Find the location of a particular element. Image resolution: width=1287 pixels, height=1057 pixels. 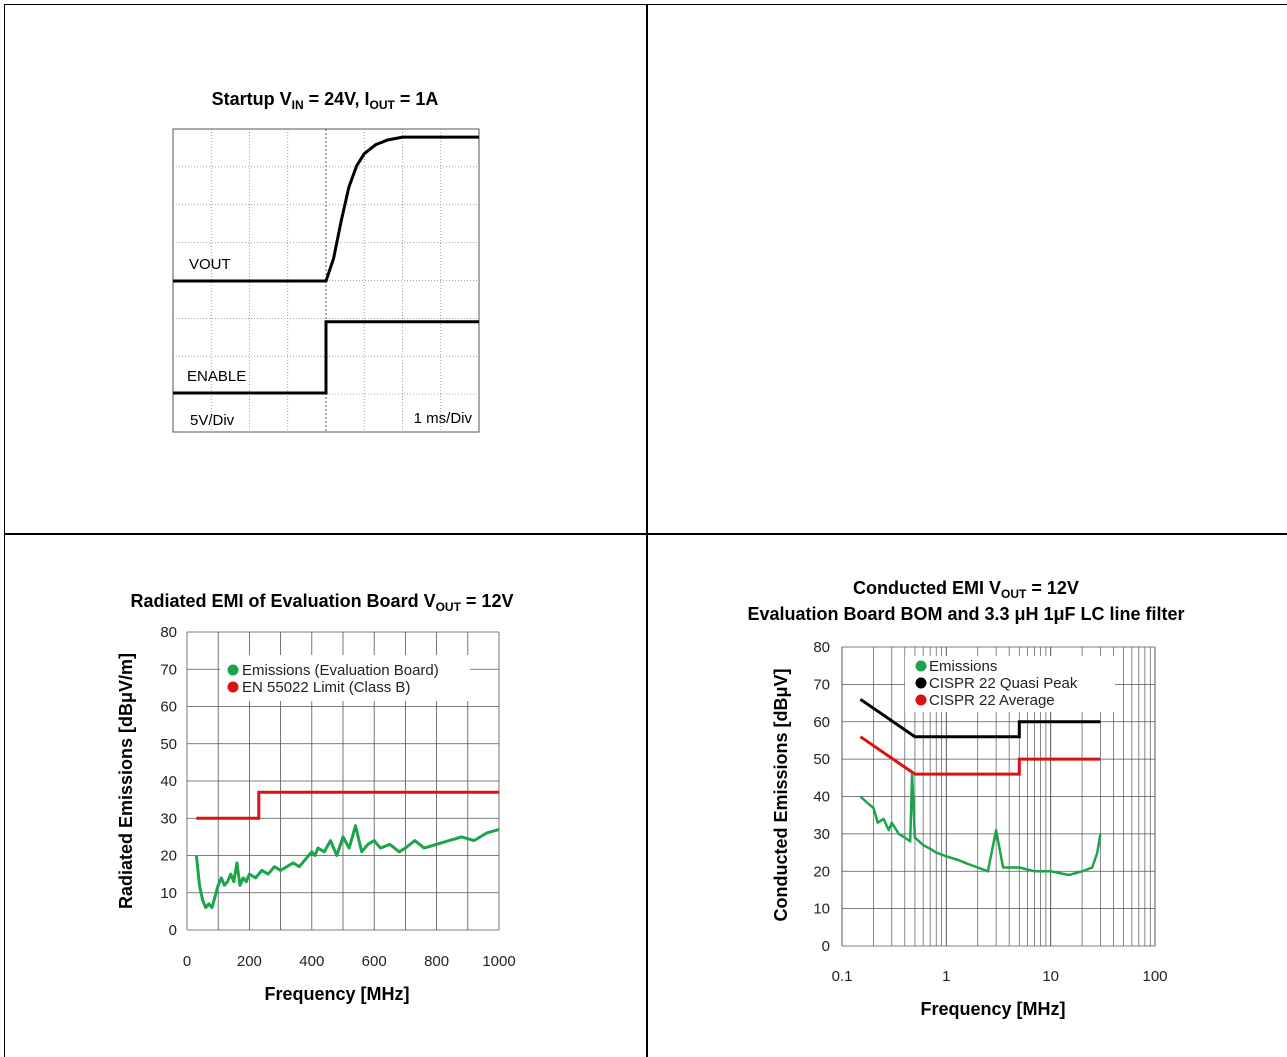

conducted-legend-bg is located at coordinates (1010, 684).